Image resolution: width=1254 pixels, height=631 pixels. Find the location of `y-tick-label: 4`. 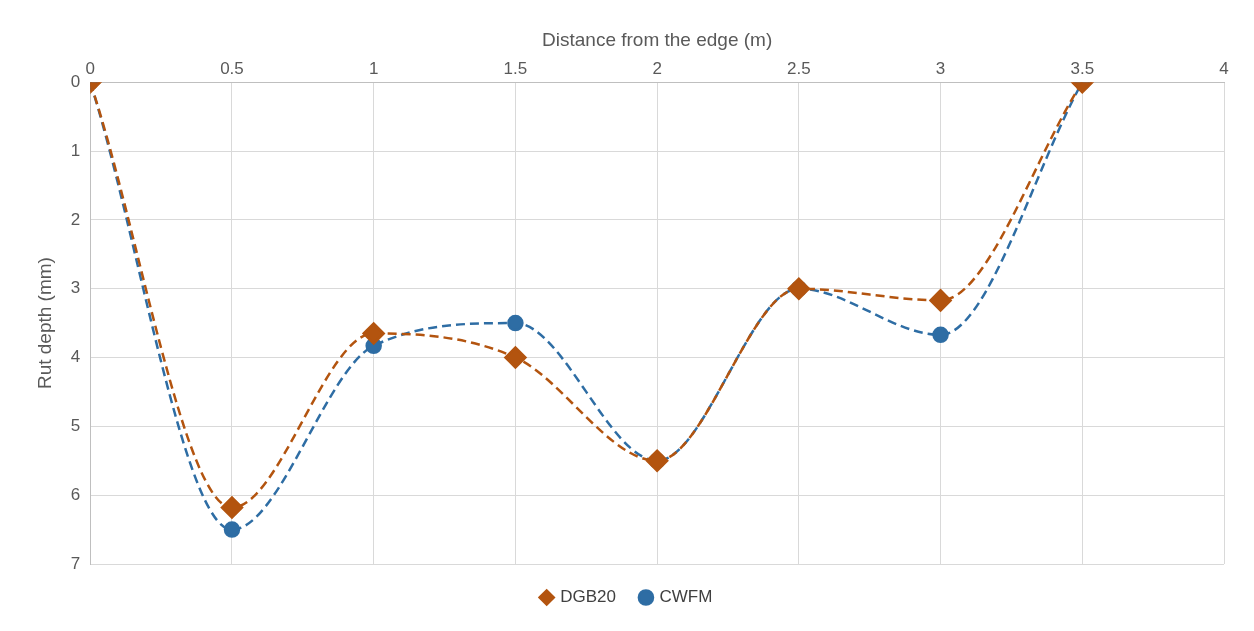

y-tick-label: 4 is located at coordinates (75, 357).